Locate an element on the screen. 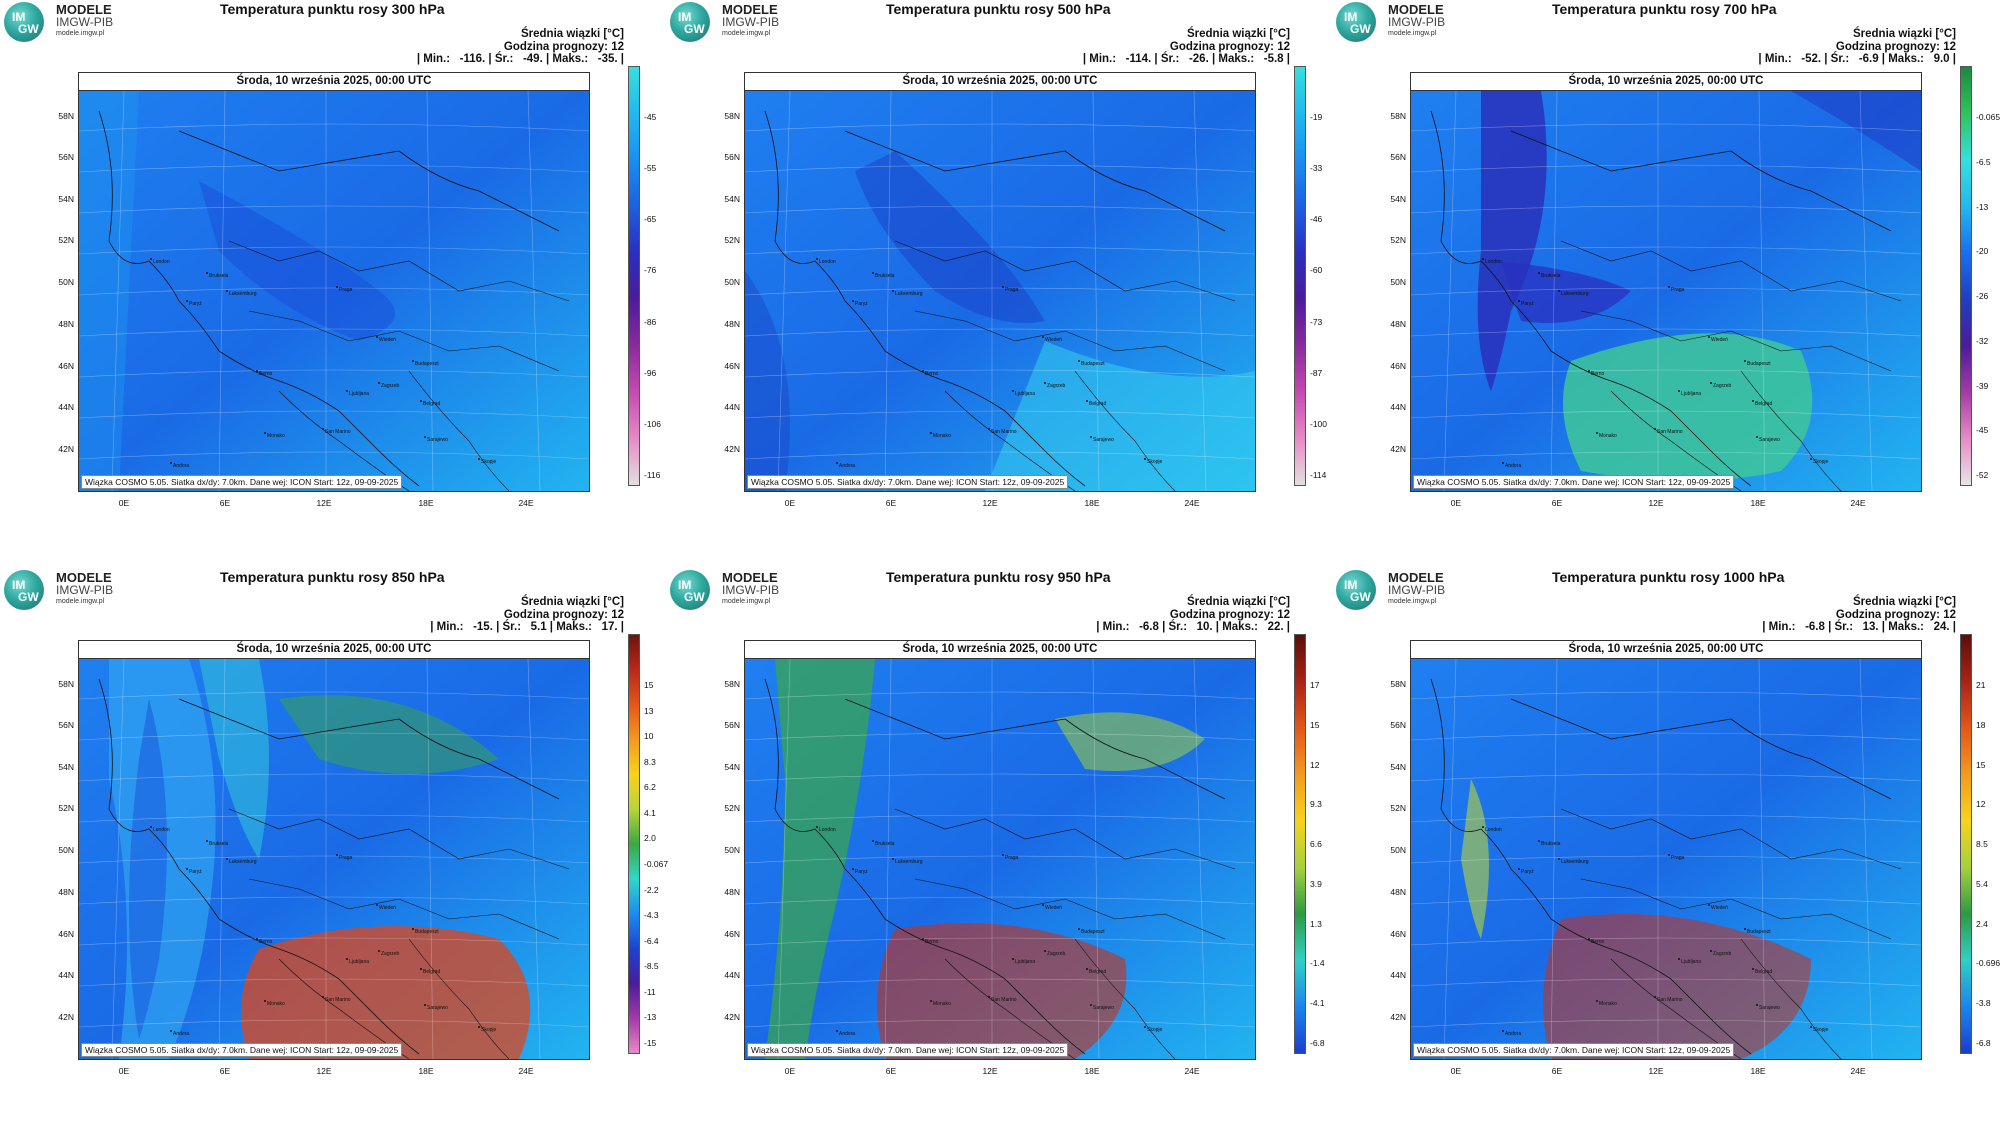  colorbar-tick-label: -114 is located at coordinates (1318, 475).